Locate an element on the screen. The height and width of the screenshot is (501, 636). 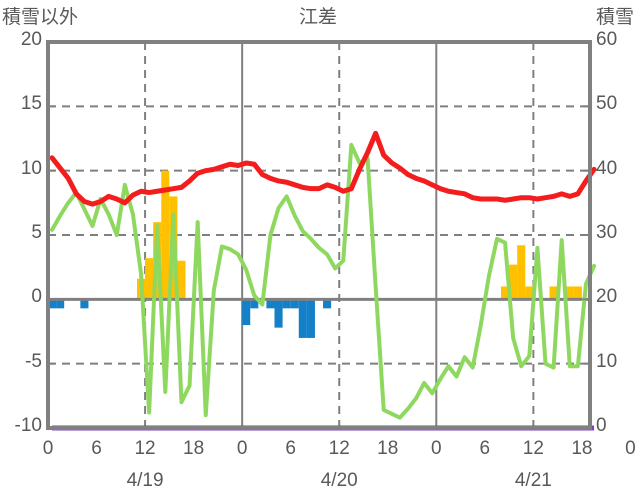
left-tick-label: 15 is located at coordinates (31, 104).